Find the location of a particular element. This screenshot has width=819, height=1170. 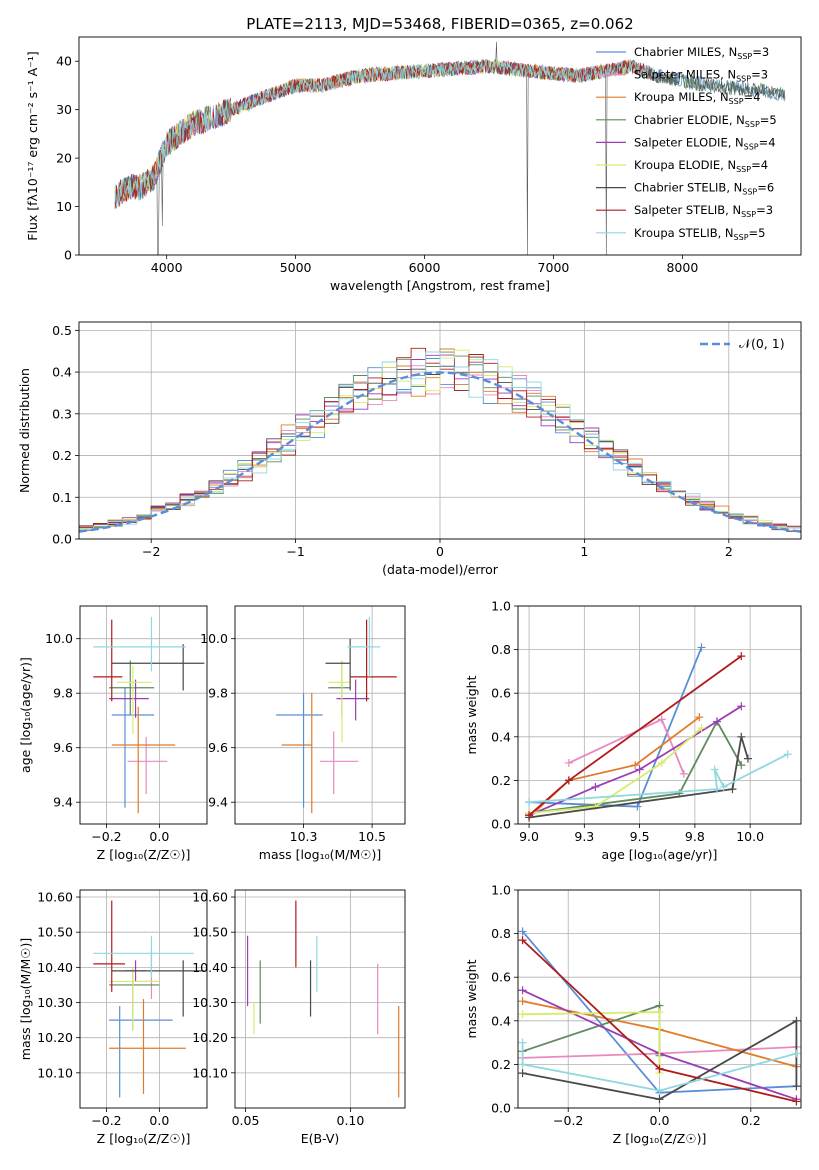

y-tick-label: 40 is located at coordinates (64, 61).